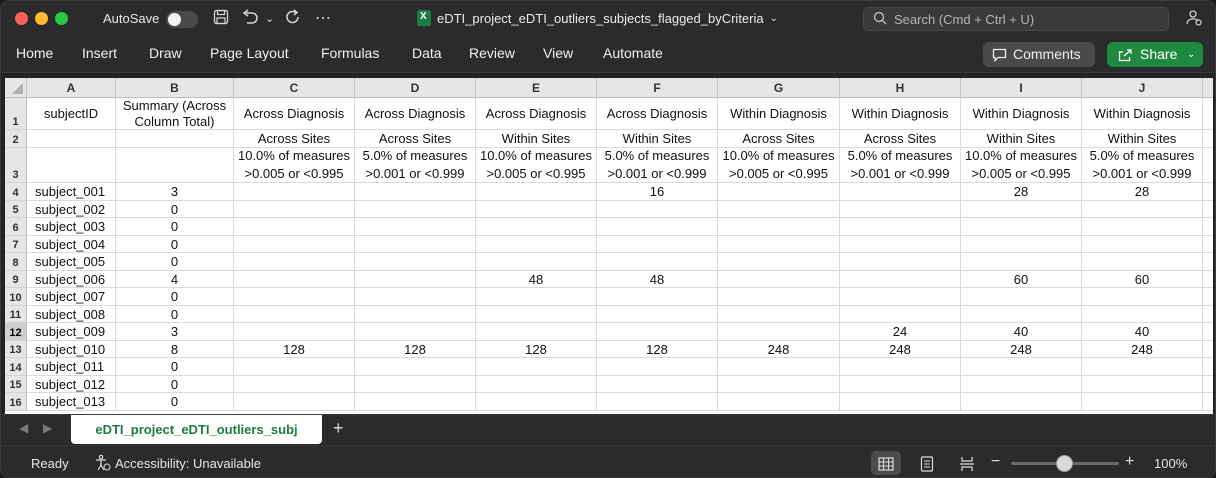  What do you see at coordinates (1021, 88) in the screenshot?
I see `column-header-i: I` at bounding box center [1021, 88].